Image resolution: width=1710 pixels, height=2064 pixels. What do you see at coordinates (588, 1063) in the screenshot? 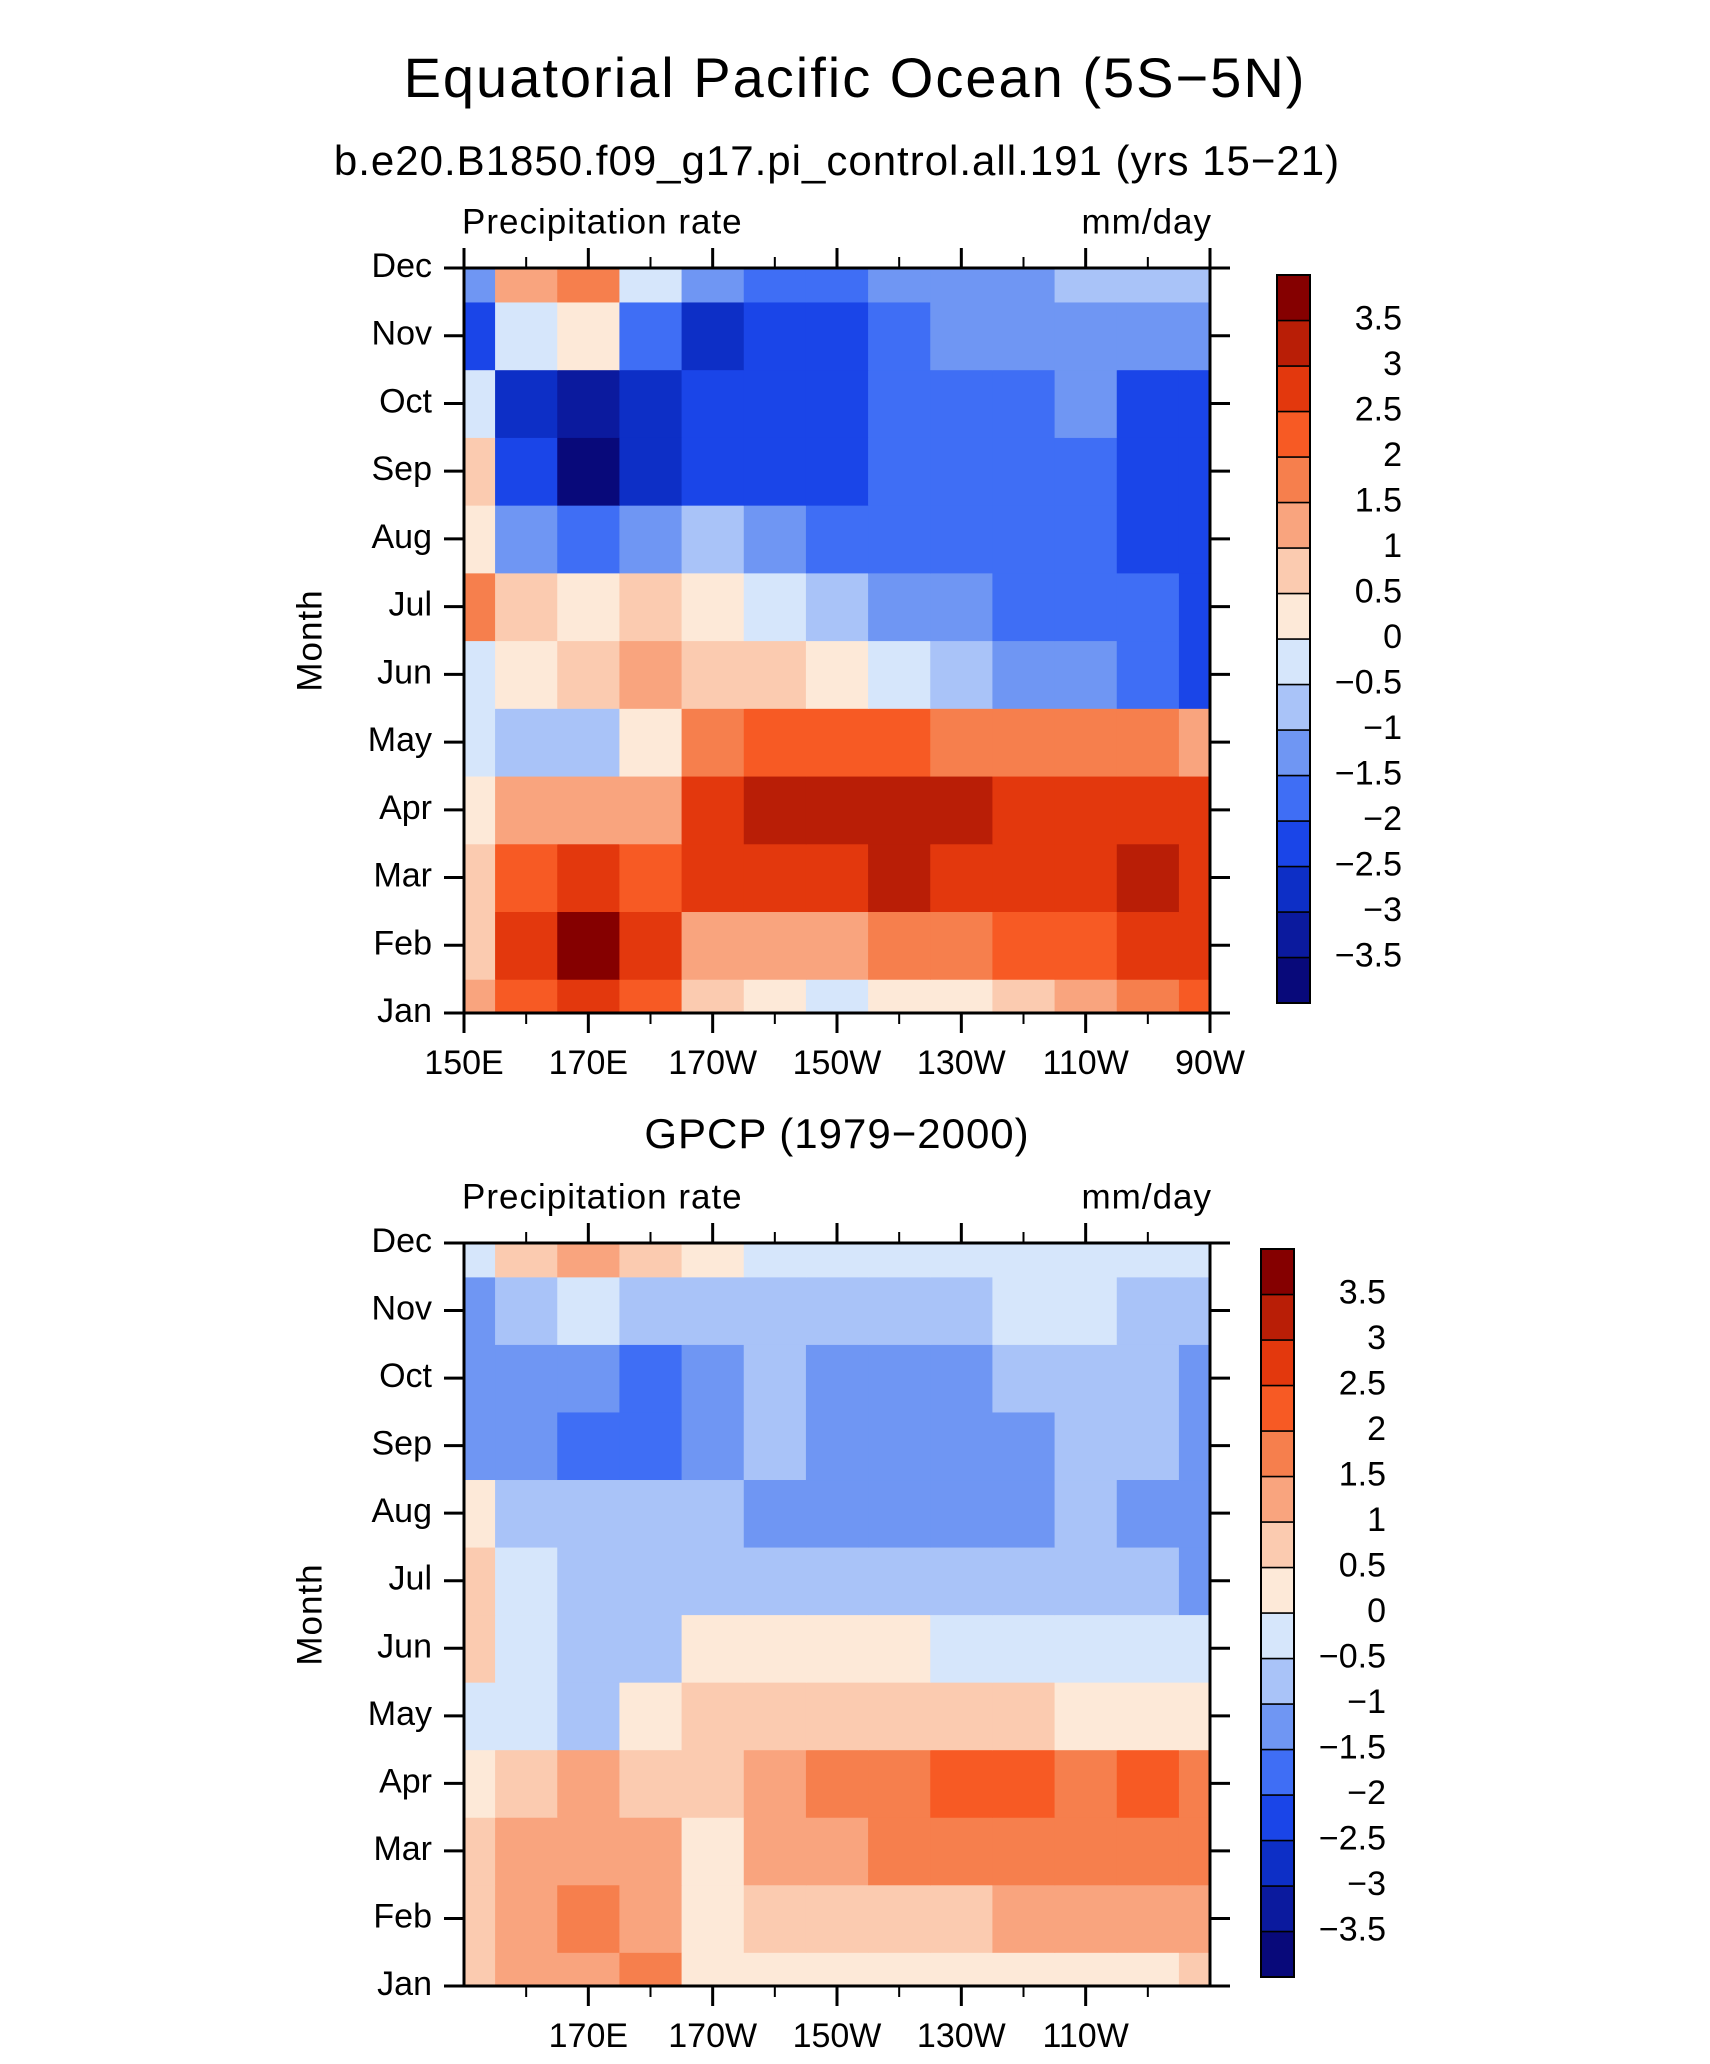
I see `x-tick-label: 170E` at bounding box center [588, 1063].